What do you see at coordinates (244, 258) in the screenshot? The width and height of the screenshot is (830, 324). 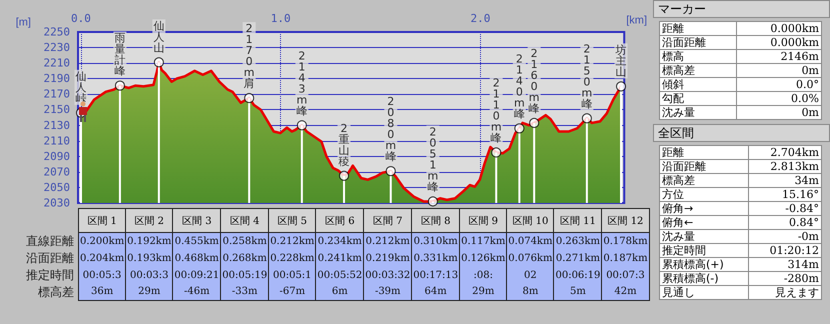 I see `text: 0.268km` at bounding box center [244, 258].